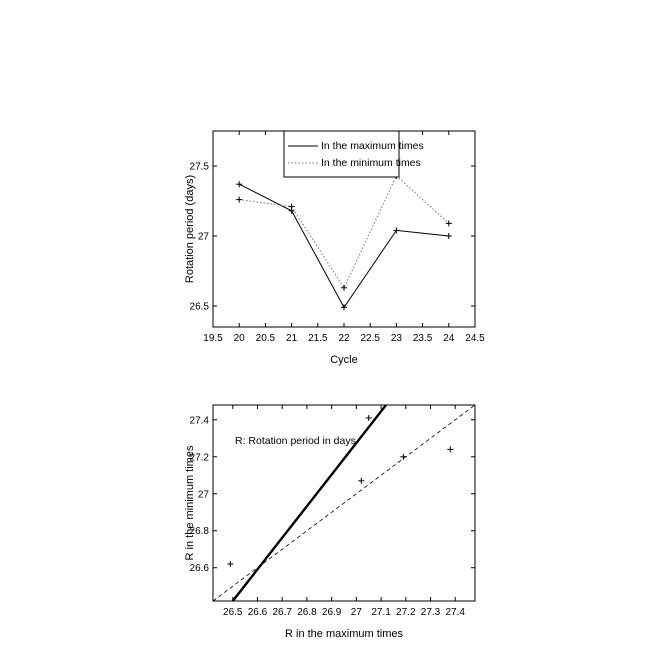 The image size is (654, 654). I want to click on x-tick-label: 19.5, so click(213, 338).